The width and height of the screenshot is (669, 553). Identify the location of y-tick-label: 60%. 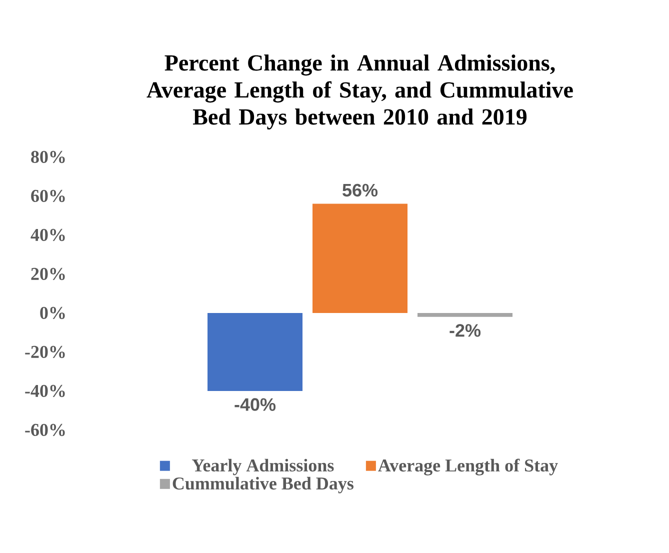
(48, 196).